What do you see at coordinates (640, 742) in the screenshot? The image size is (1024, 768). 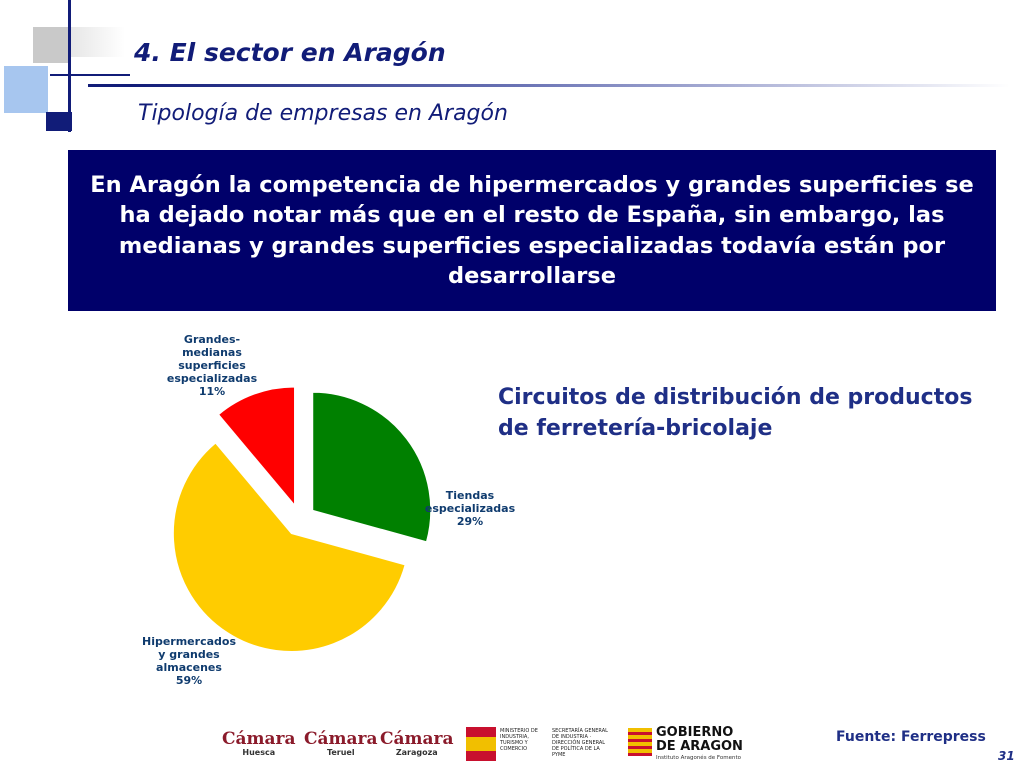 I see `aragon-flag-icon` at bounding box center [640, 742].